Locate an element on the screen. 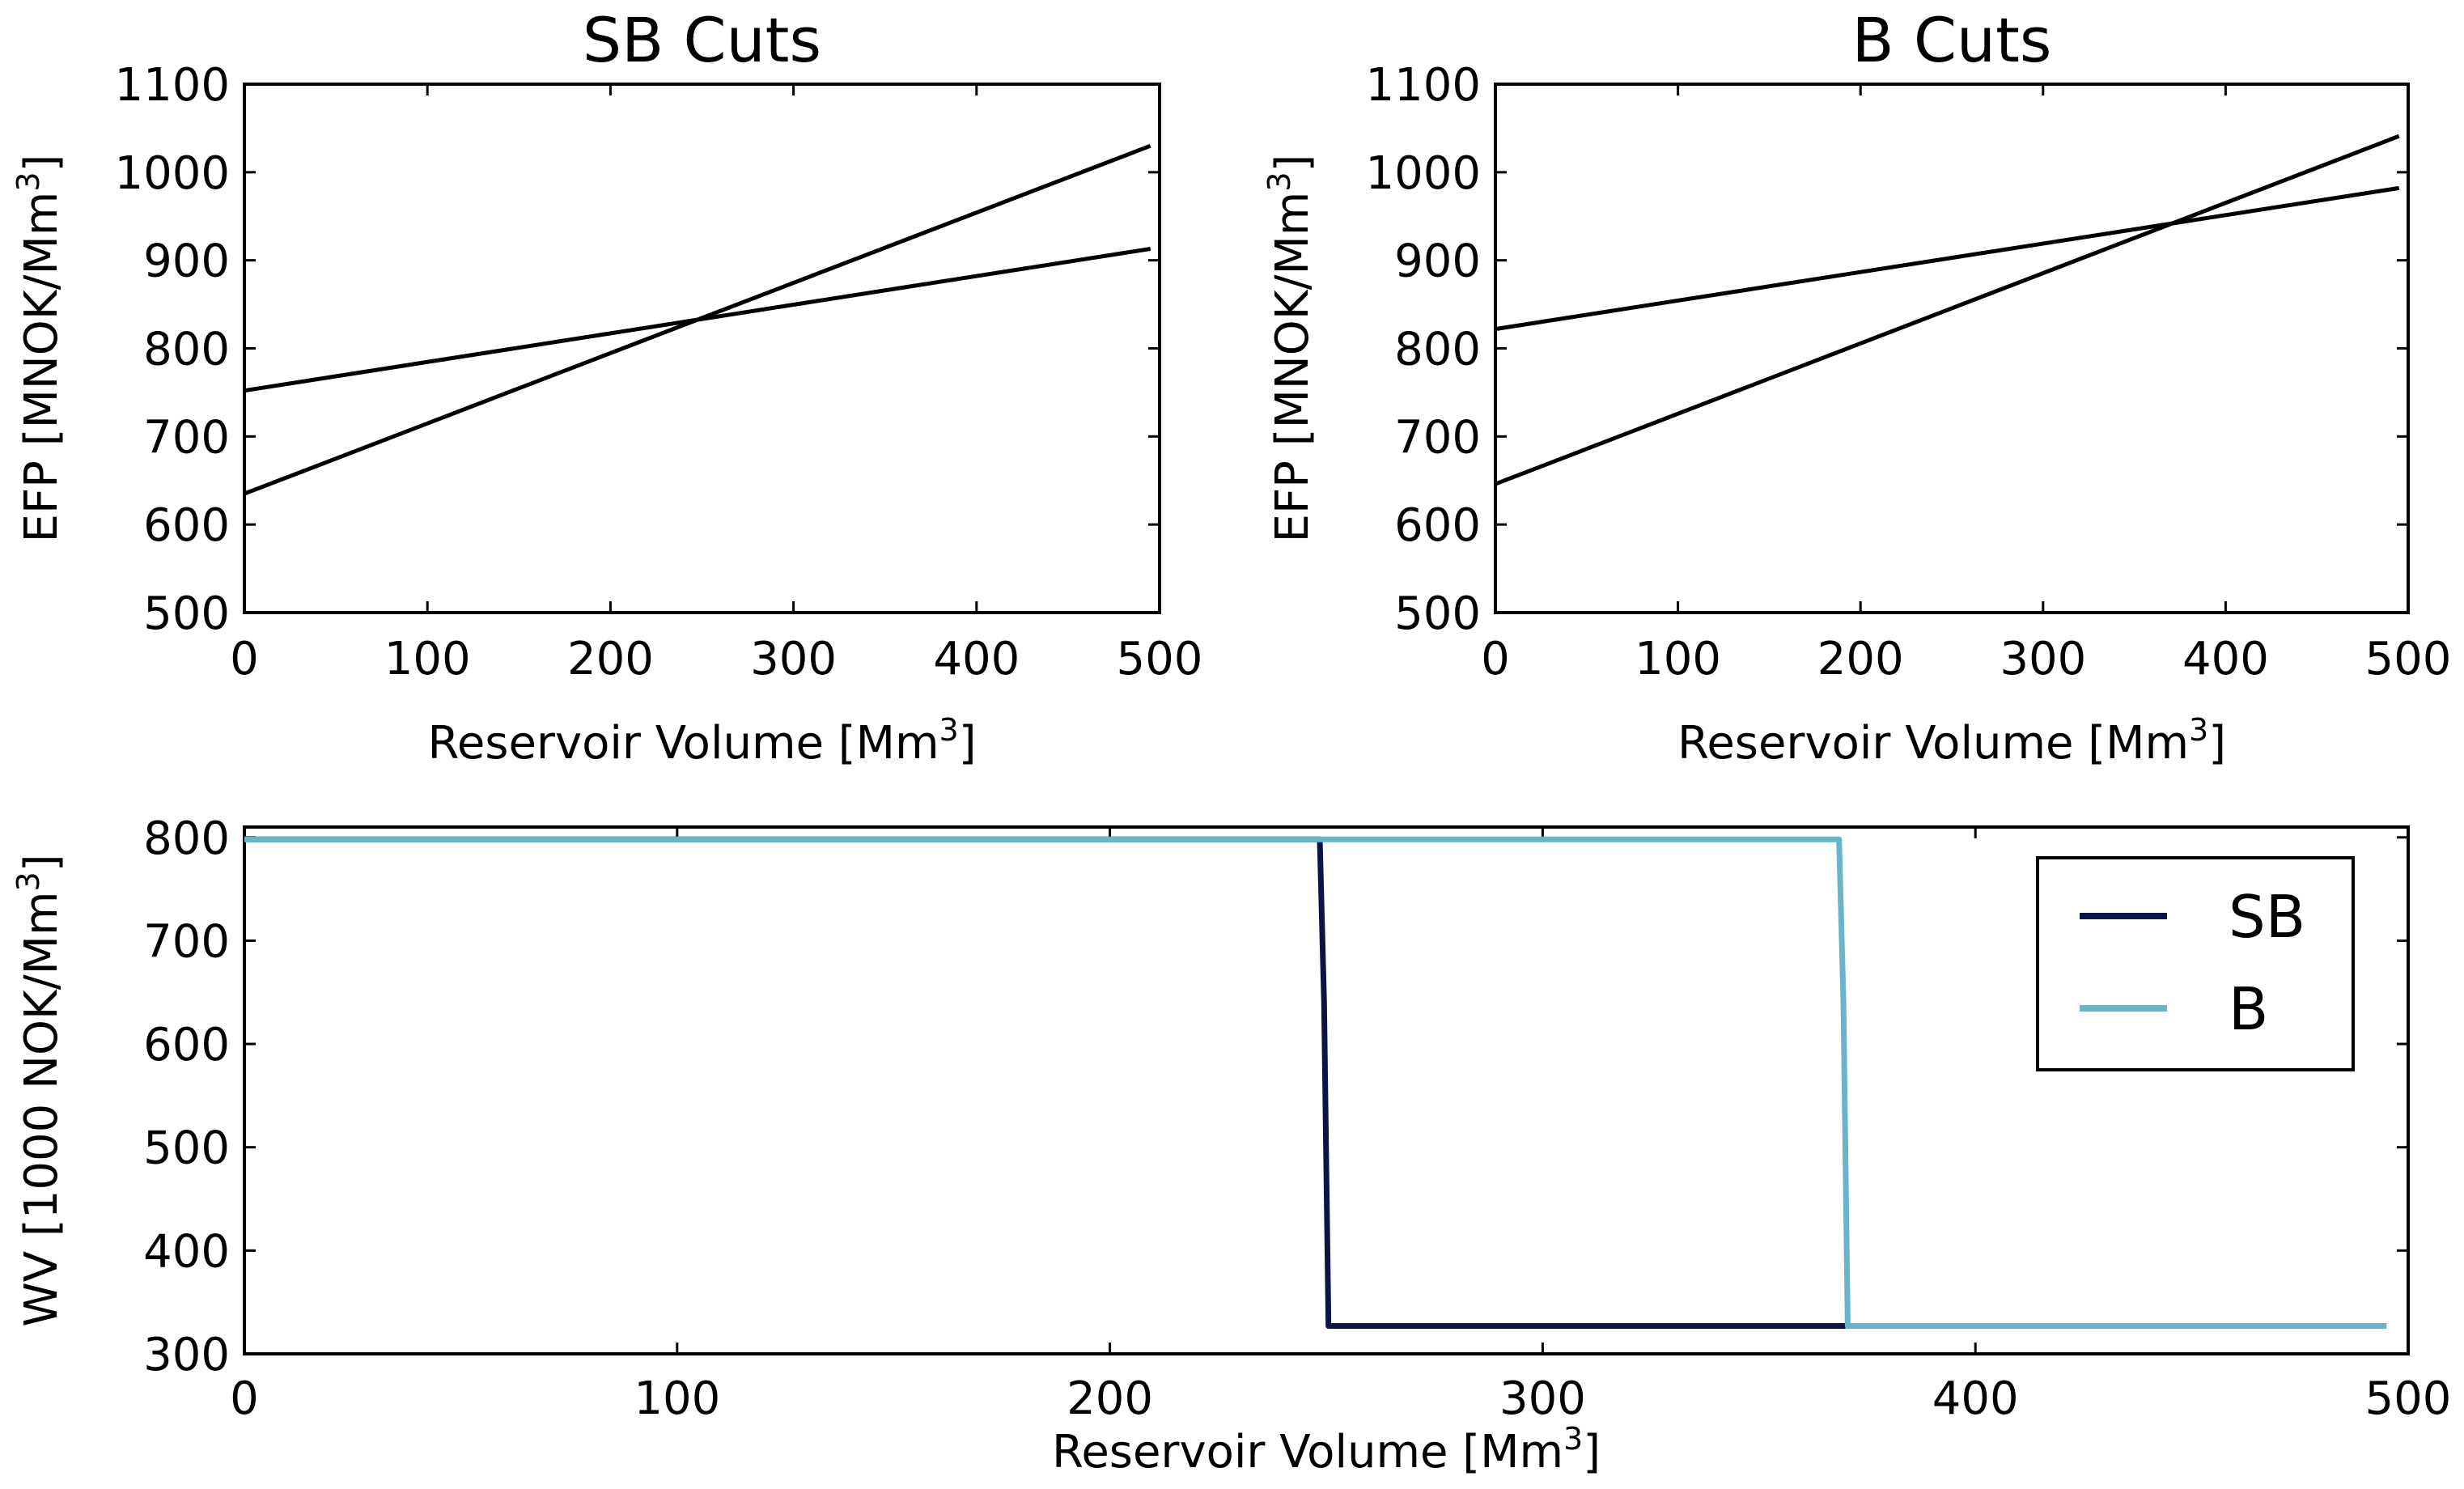 This screenshot has height=1489, width=2464. y-axis-title: WV [1000 NOK/Mm3] is located at coordinates (39, 1090).